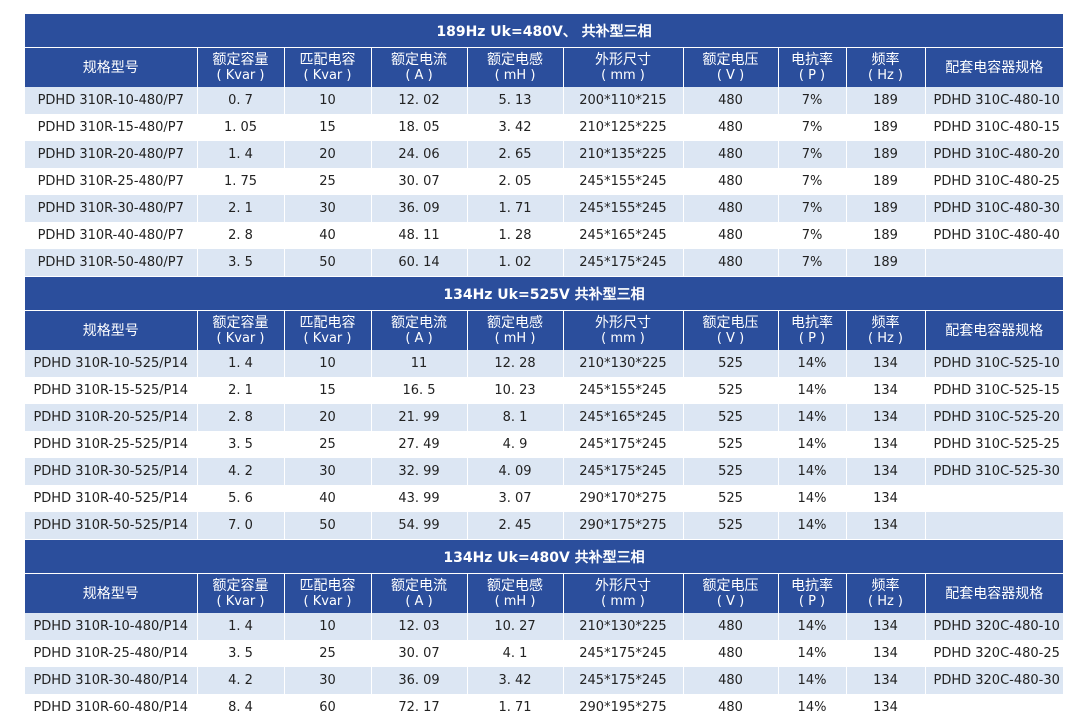 Image resolution: width=1090 pixels, height=721 pixels. I want to click on table-cell: PDHD 310R-50-480/P7, so click(111, 263).